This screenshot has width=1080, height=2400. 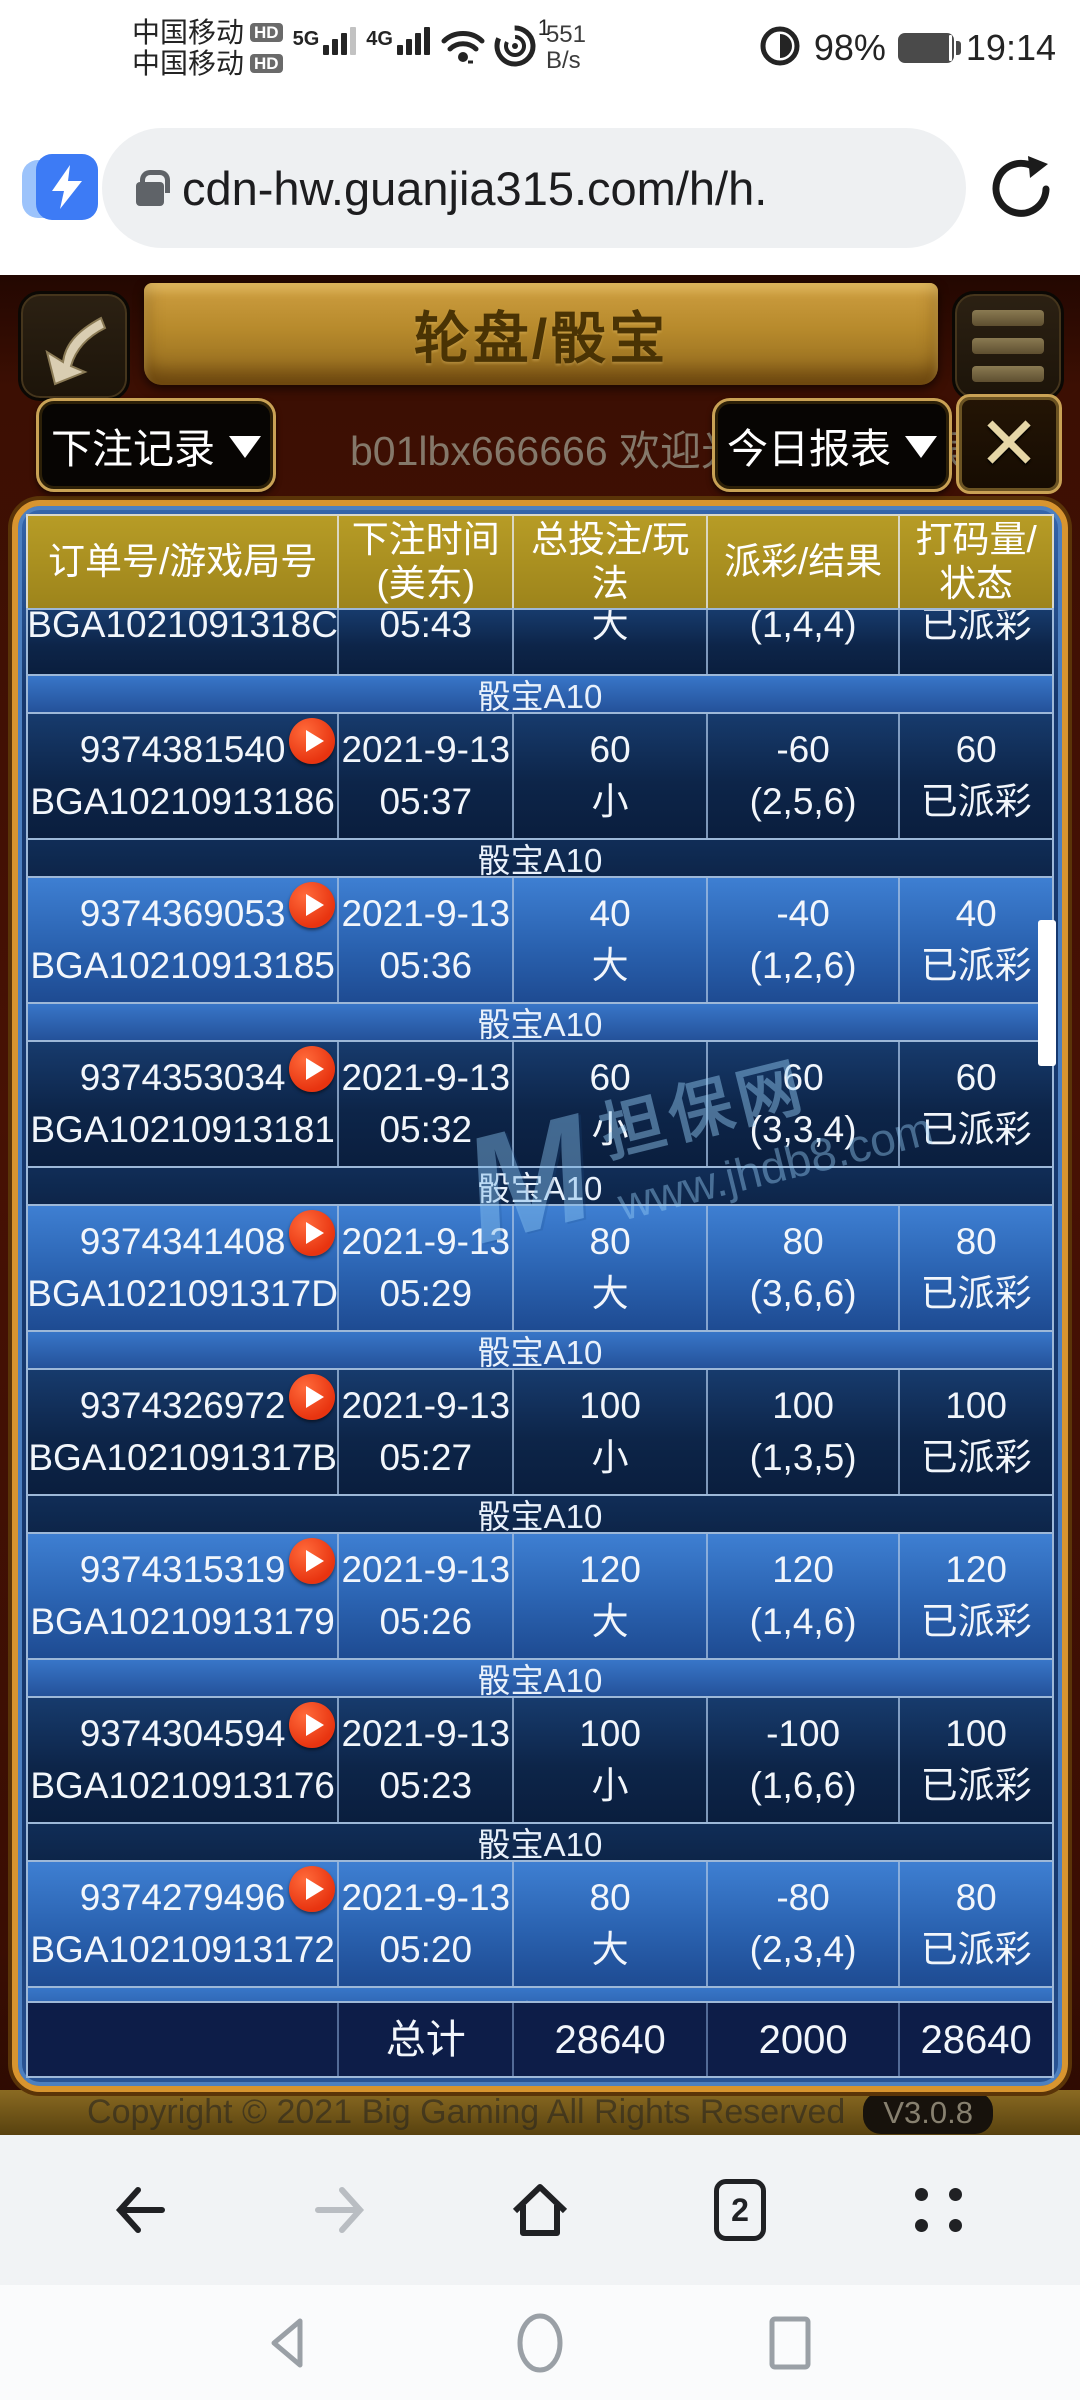 I want to click on payout-cell: -80 (2,3,4), so click(x=802, y=1924).